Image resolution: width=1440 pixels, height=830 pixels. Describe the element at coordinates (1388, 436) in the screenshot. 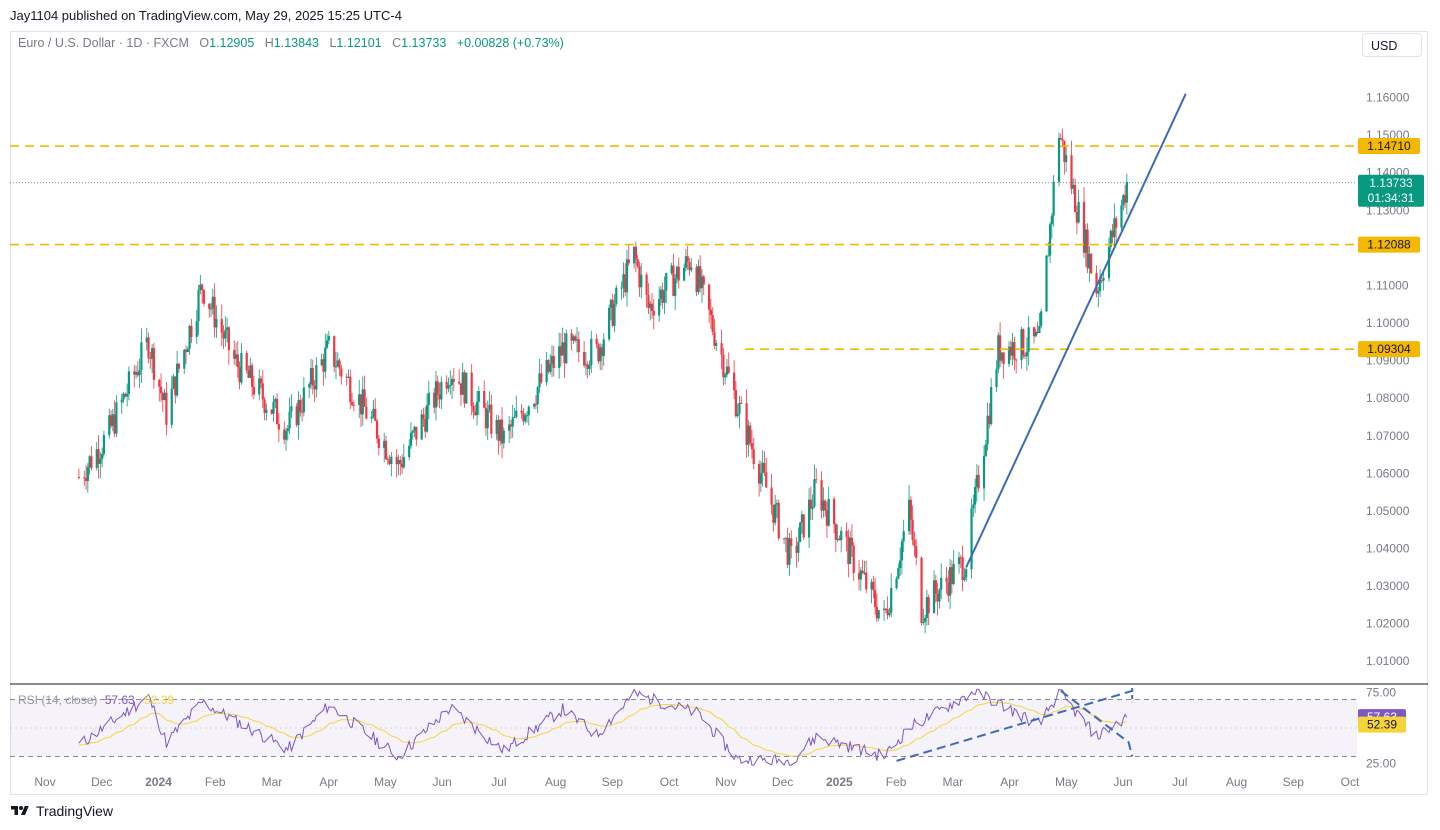

I see `price-tick-label: 1.07000` at that location.